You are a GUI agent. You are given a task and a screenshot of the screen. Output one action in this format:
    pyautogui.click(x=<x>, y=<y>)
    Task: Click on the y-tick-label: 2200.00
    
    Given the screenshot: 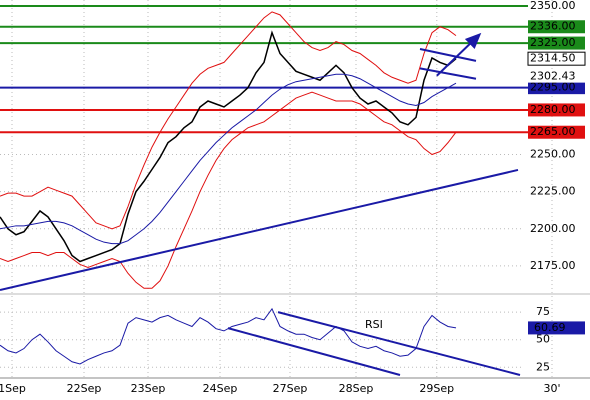 What is the action you would take?
    pyautogui.click(x=553, y=228)
    